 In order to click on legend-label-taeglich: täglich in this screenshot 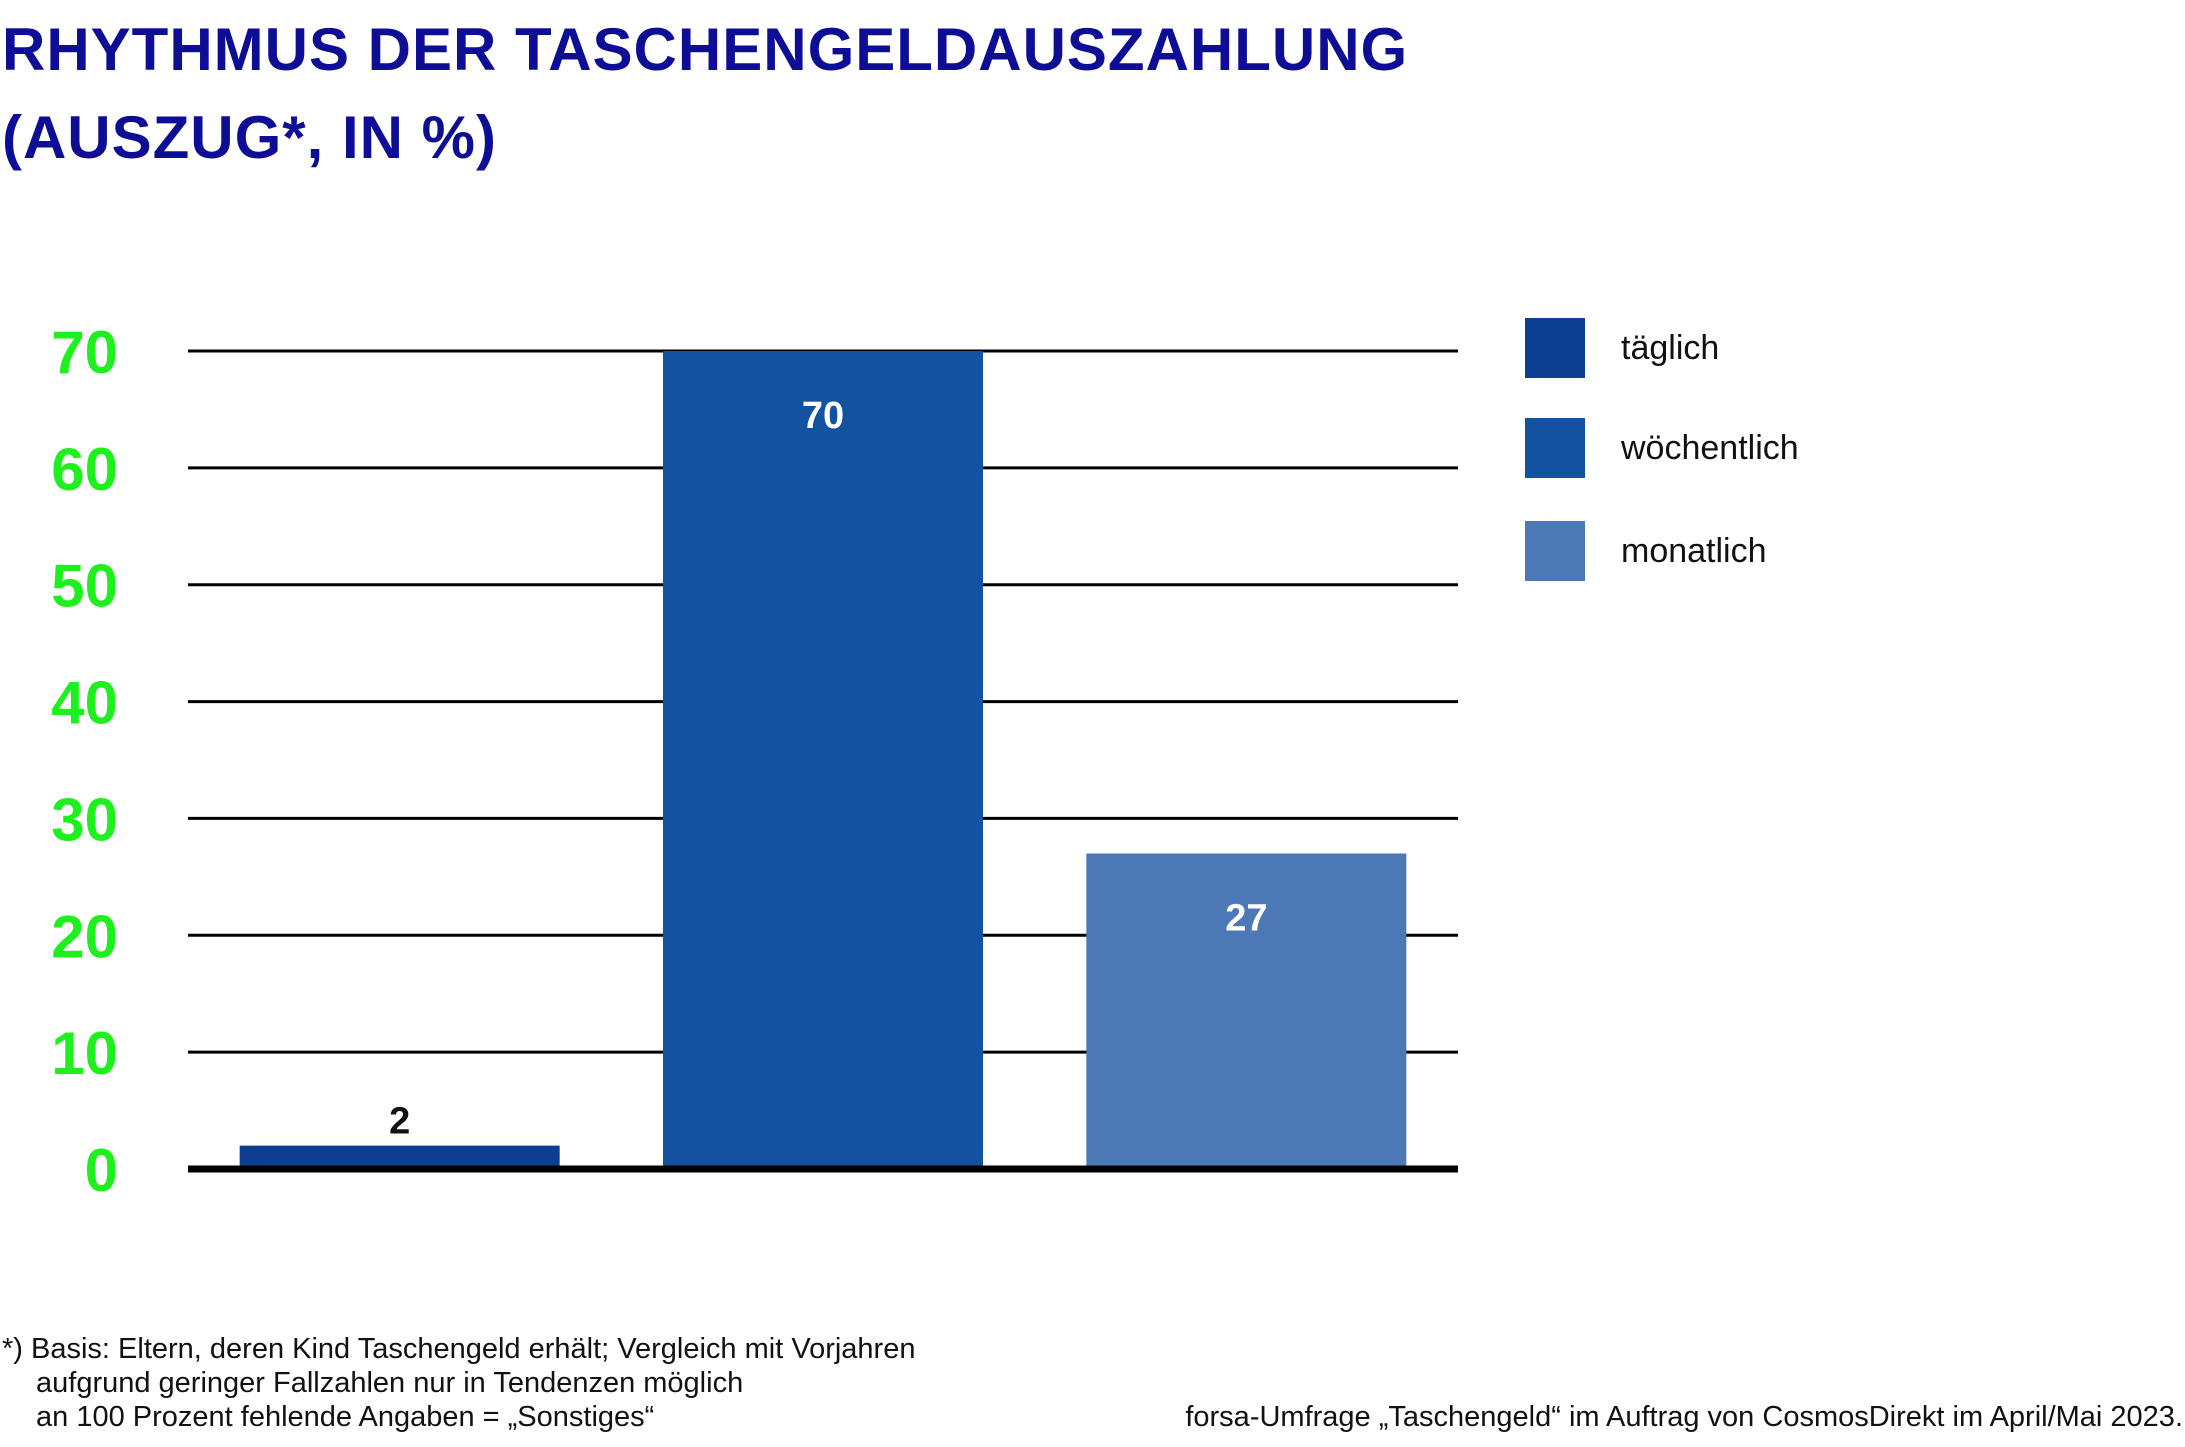, I will do `click(1670, 348)`.